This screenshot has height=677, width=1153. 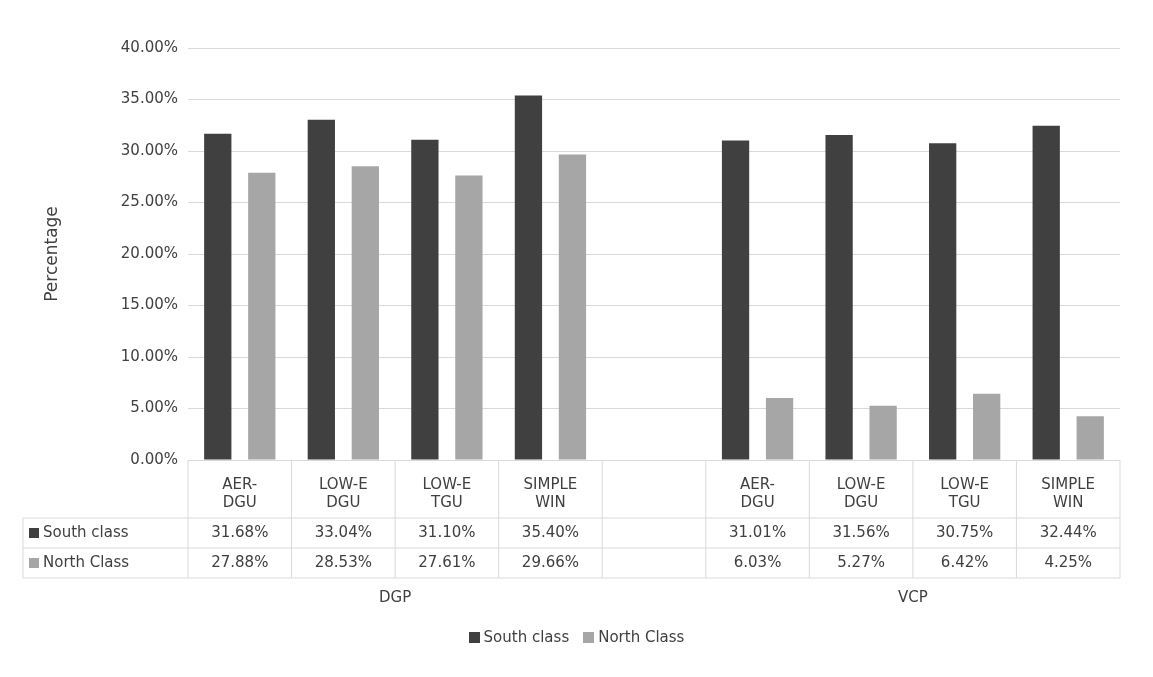 What do you see at coordinates (1068, 561) in the screenshot?
I see `data-label: 4.25%` at bounding box center [1068, 561].